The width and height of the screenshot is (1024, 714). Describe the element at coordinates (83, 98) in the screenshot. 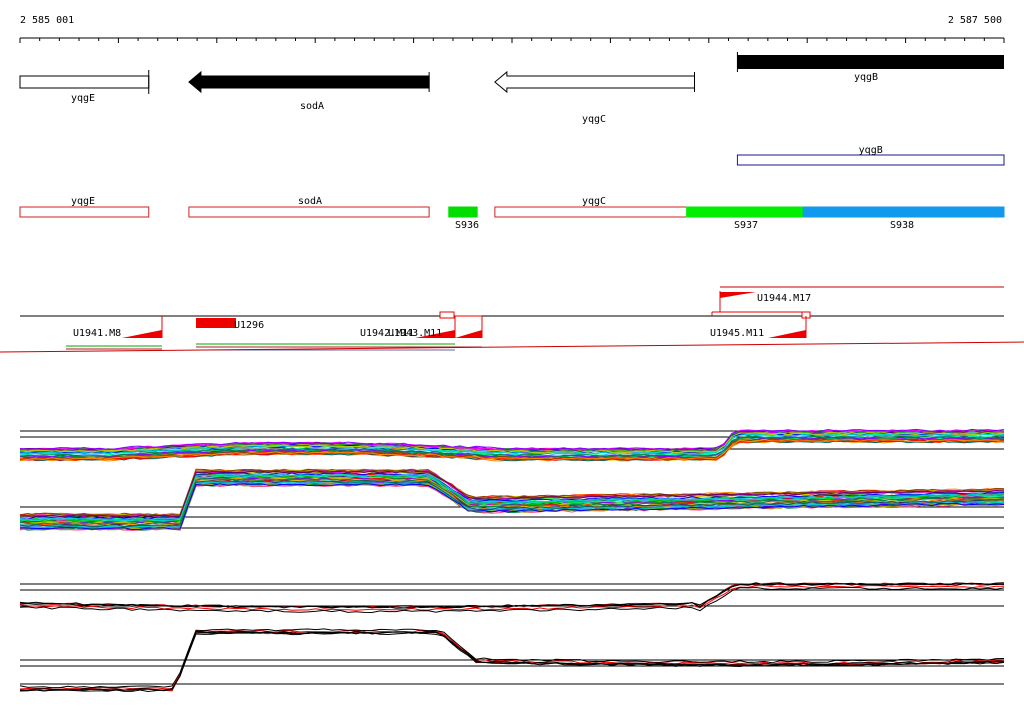

I see `gene-label: yqgE` at that location.